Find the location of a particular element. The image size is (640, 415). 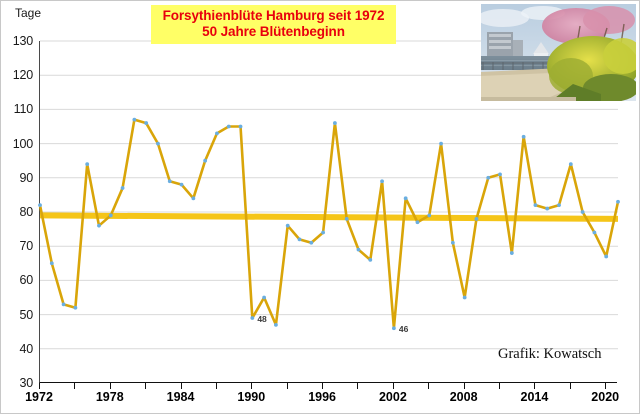

y-axis-tick-label: 130 is located at coordinates (22, 41).